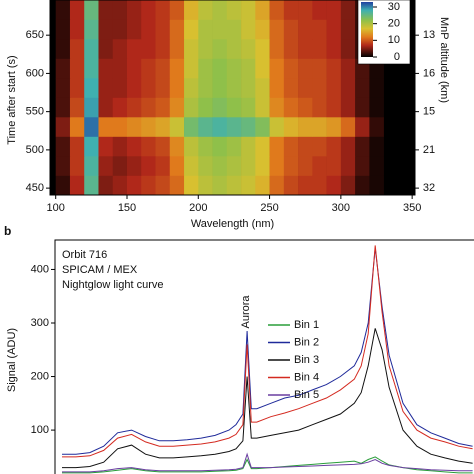 The width and height of the screenshot is (474, 474). Describe the element at coordinates (198, 208) in the screenshot. I see `x-tick-label: 200` at that location.